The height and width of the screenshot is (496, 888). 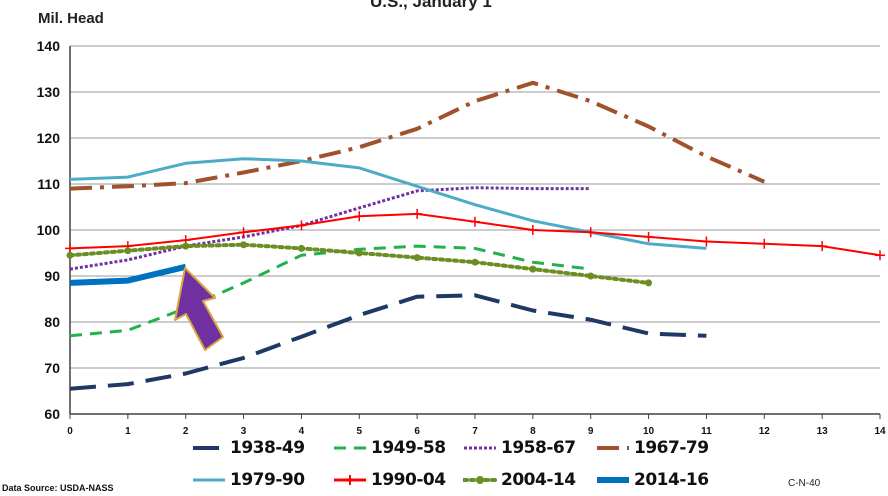 I want to click on x-tick-label: 9, so click(x=591, y=431).